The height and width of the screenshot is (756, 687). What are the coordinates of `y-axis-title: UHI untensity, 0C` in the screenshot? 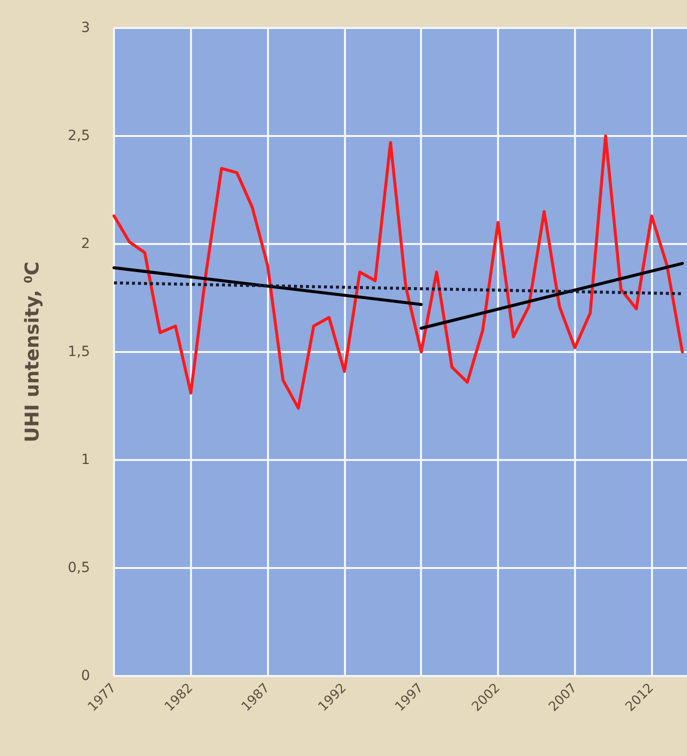 It's located at (33, 352).